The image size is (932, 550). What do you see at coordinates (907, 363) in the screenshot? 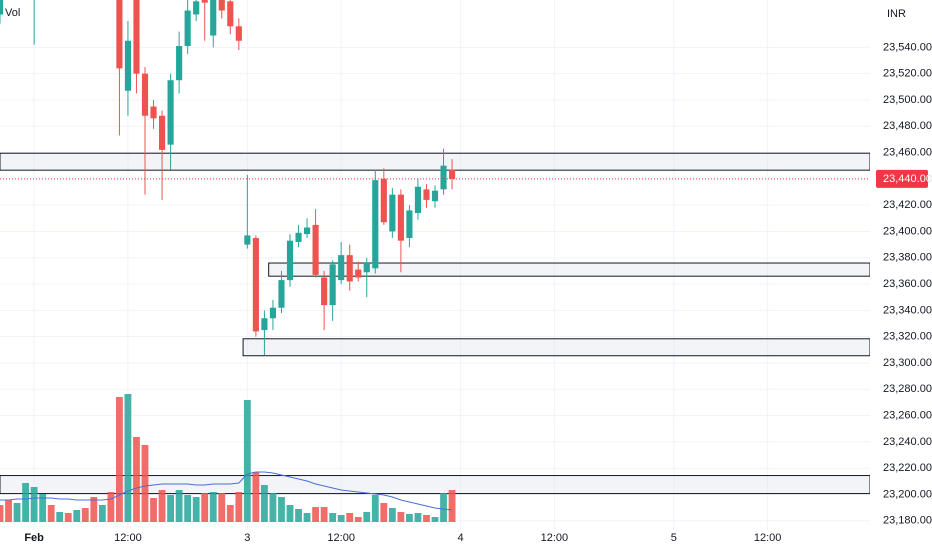
I see `y-tick-label: 23,300.00` at bounding box center [907, 363].